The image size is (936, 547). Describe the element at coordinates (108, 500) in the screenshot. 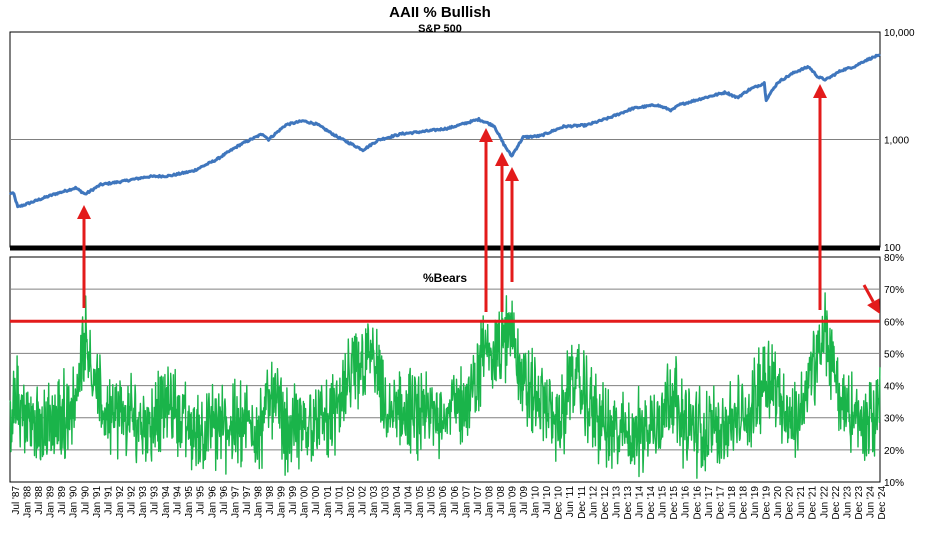

I see `x-tick-label: Jul '91` at that location.